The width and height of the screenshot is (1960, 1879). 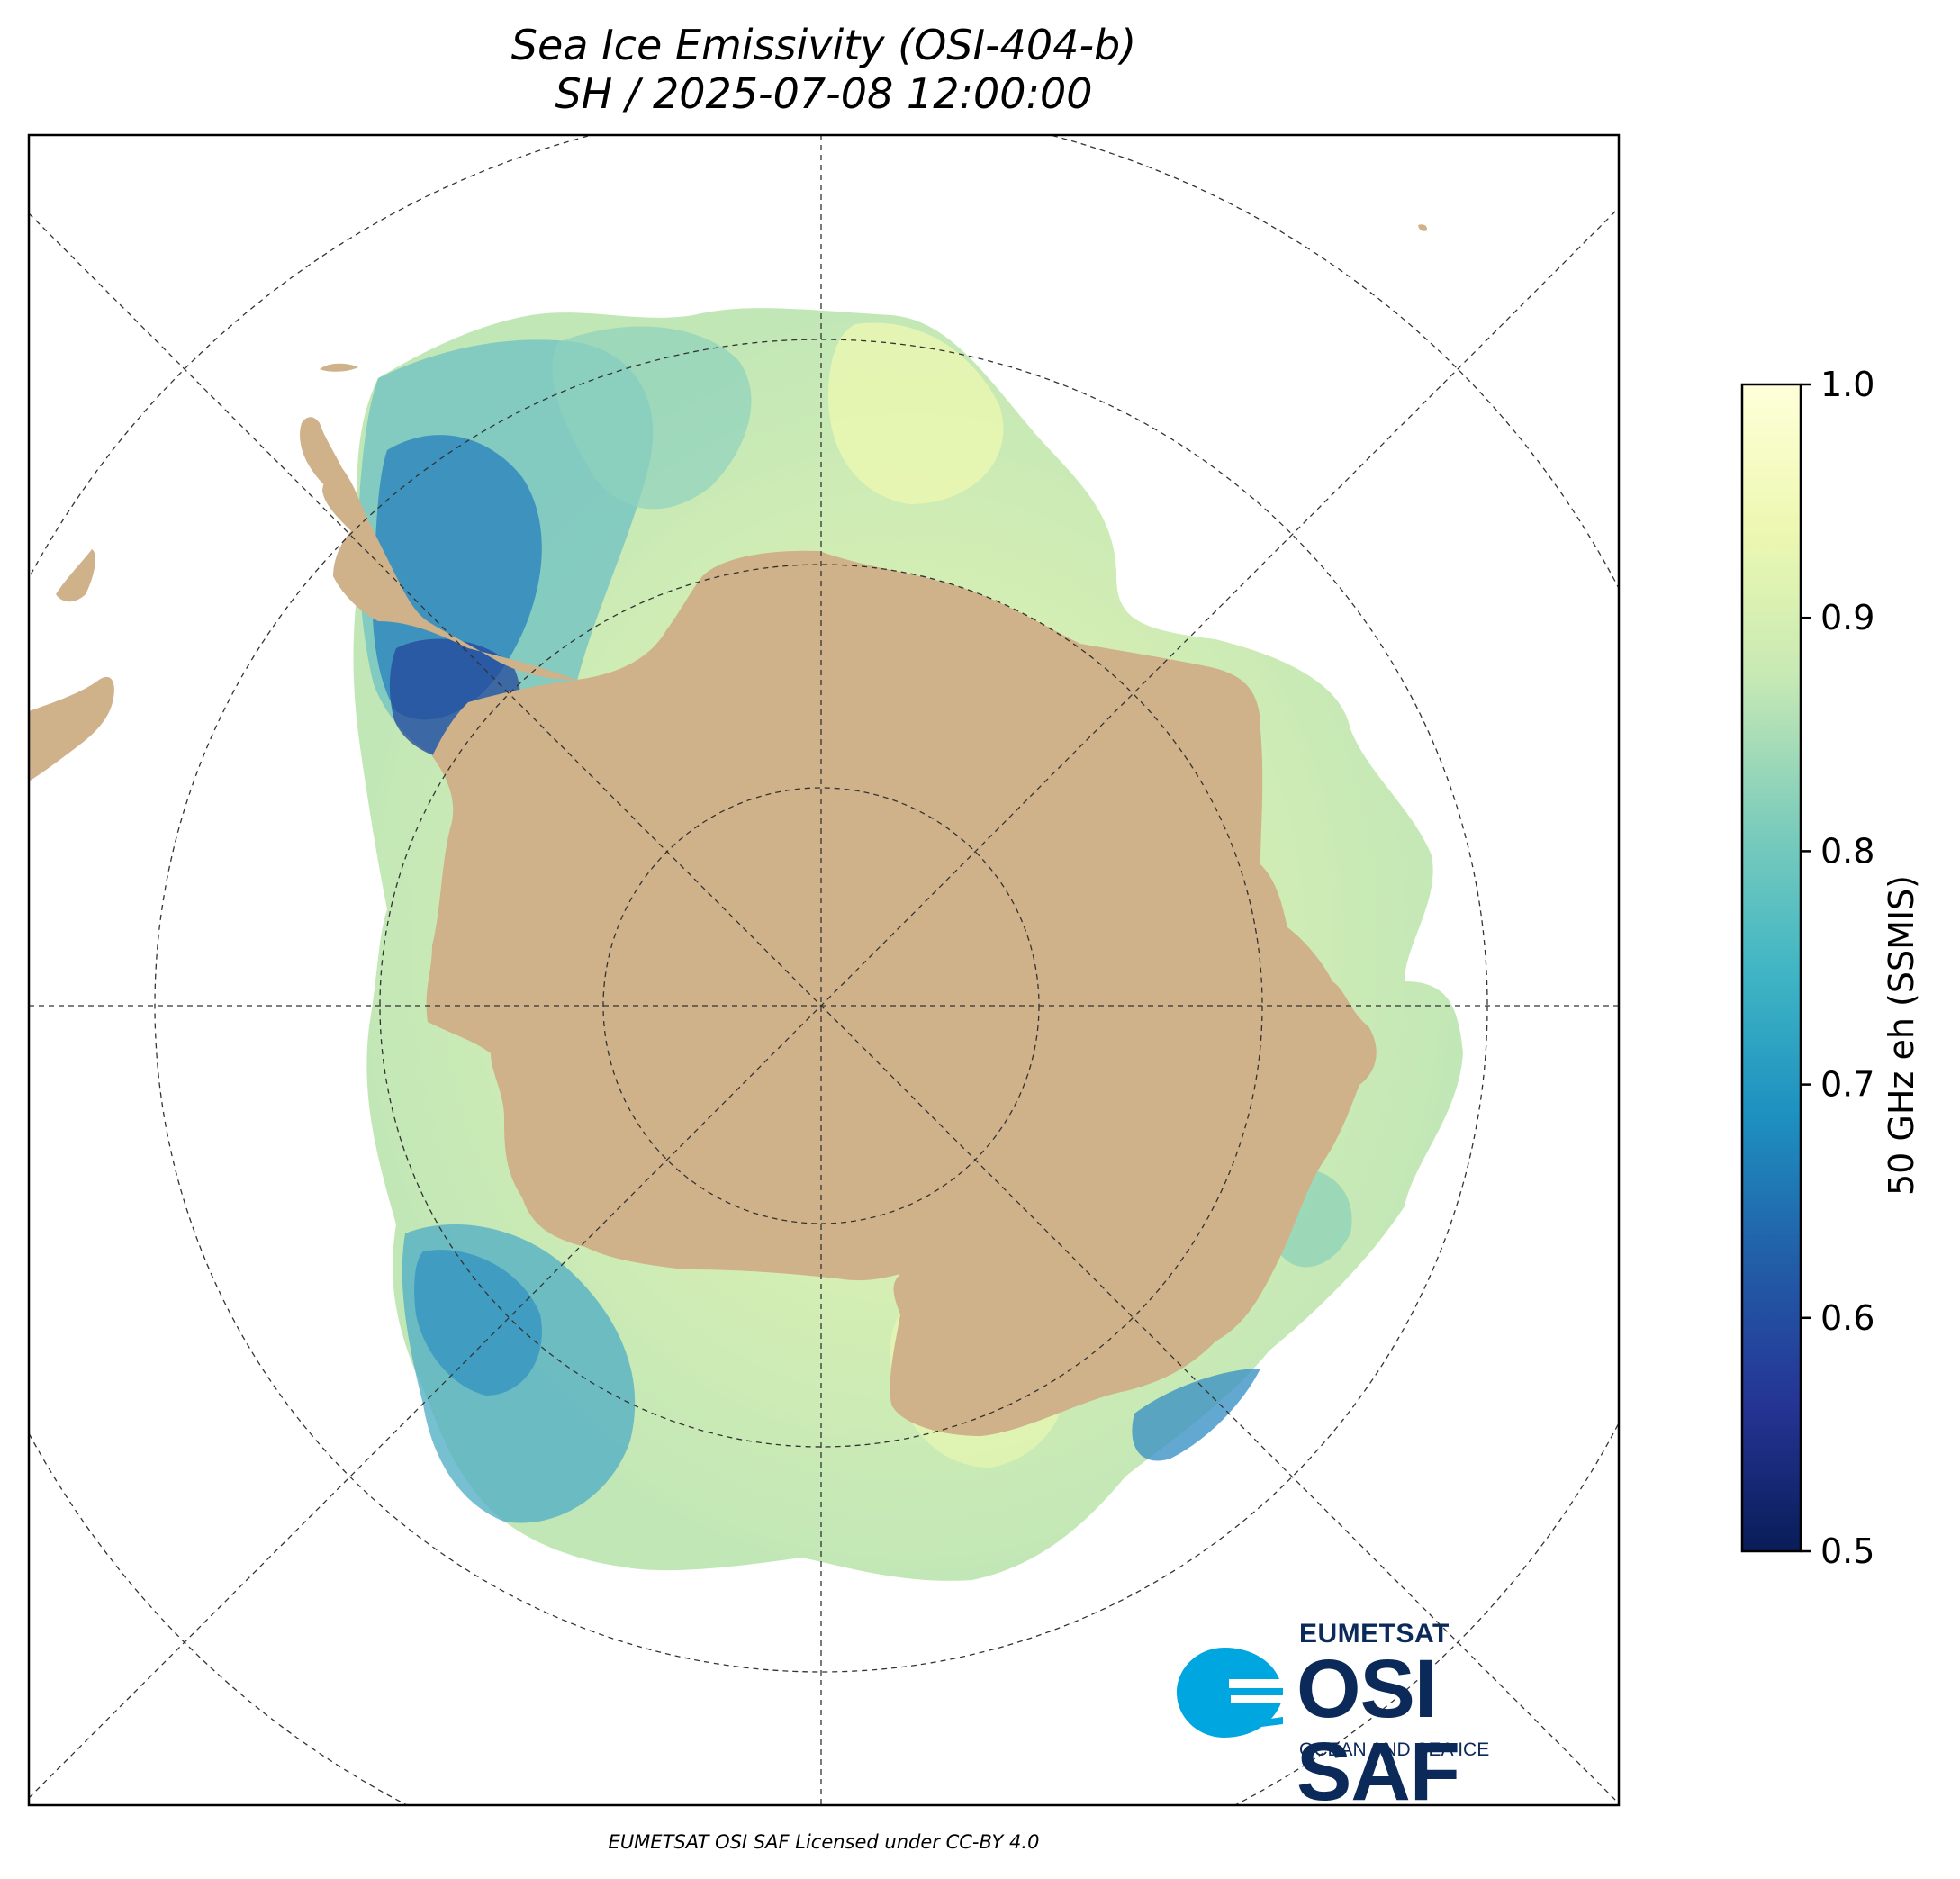 What do you see at coordinates (71, 728) in the screenshot?
I see `south-america-land` at bounding box center [71, 728].